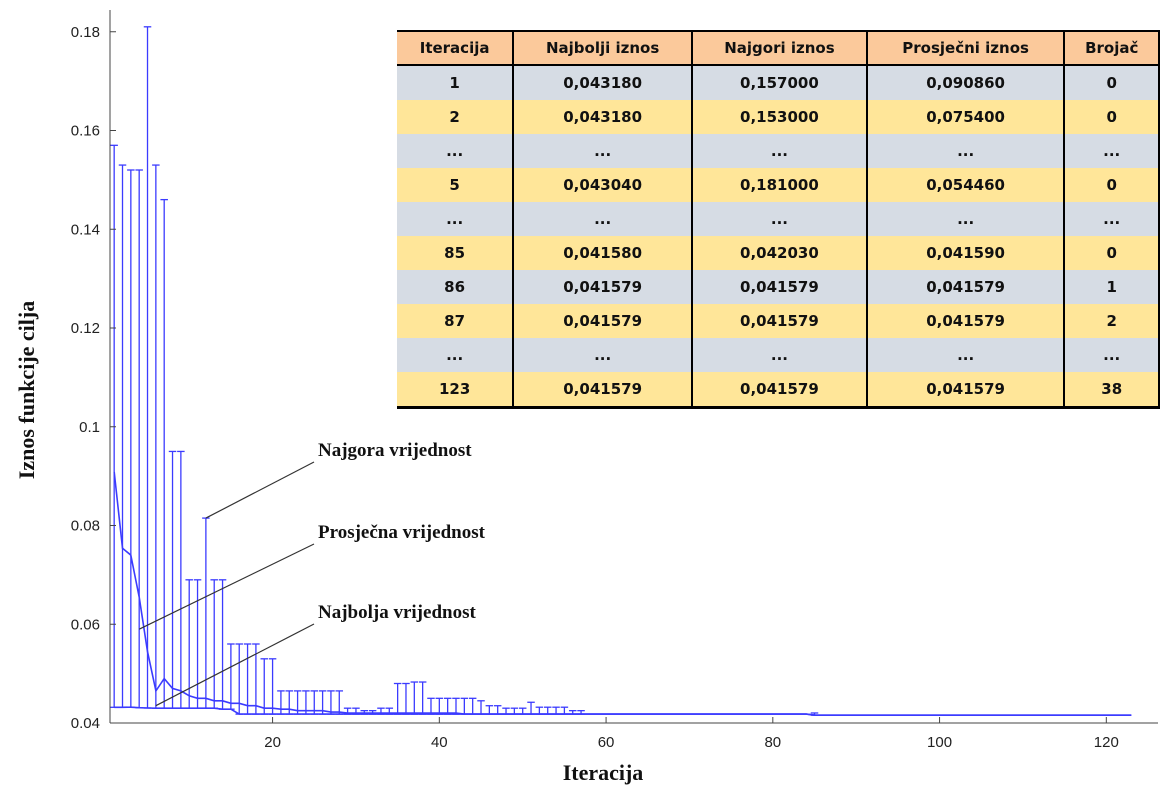  Describe the element at coordinates (456, 321) in the screenshot. I see `table-cell: 87` at that location.